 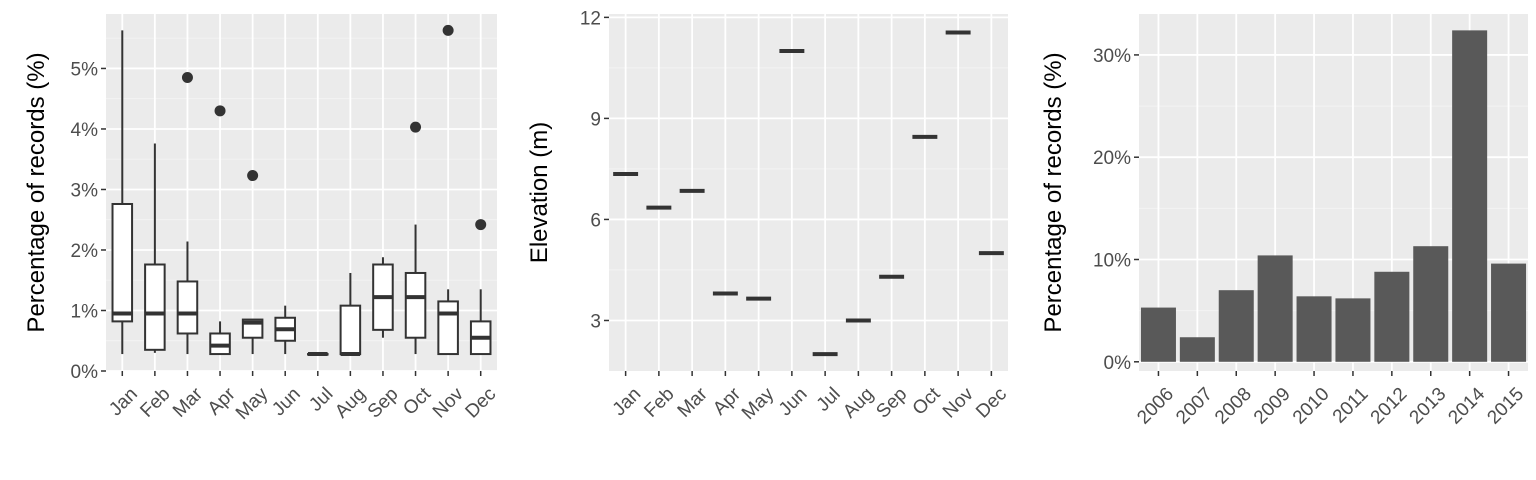 I want to click on y-tick-label: 4%, so click(x=85, y=130).